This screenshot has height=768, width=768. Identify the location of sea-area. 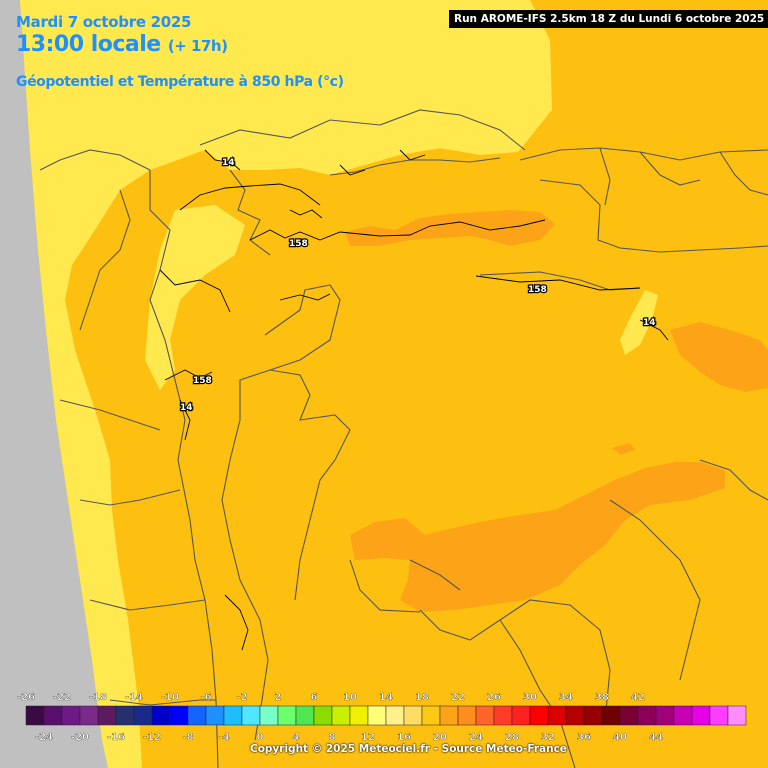
(54, 384).